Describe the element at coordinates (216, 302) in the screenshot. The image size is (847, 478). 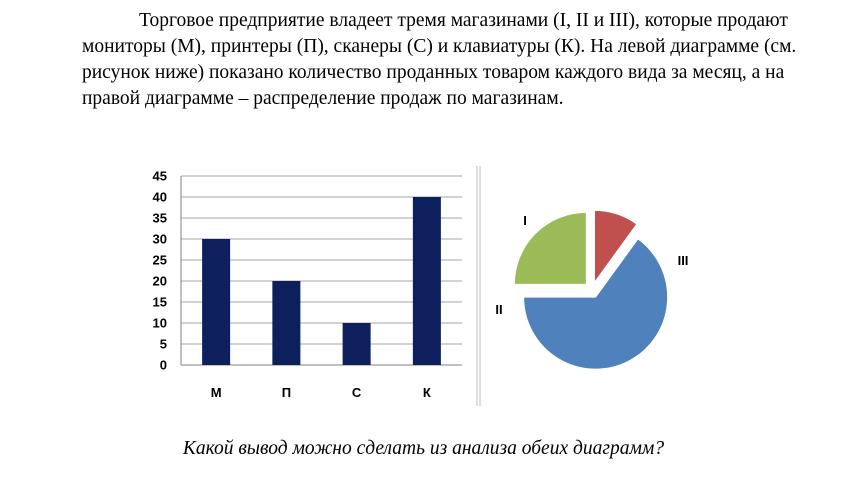
I see `bar-М` at that location.